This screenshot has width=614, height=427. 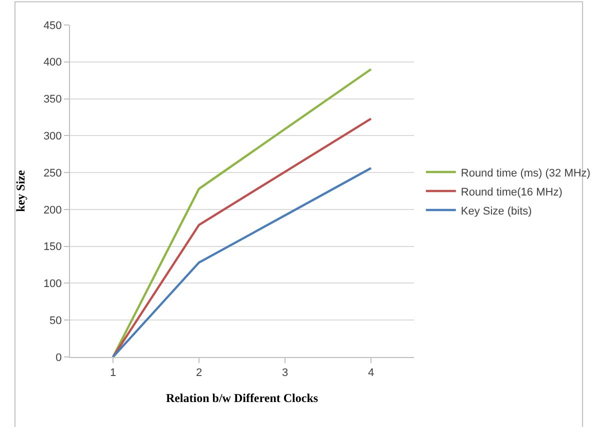 I want to click on legend-label: Round time(16 MHz), so click(x=511, y=192).